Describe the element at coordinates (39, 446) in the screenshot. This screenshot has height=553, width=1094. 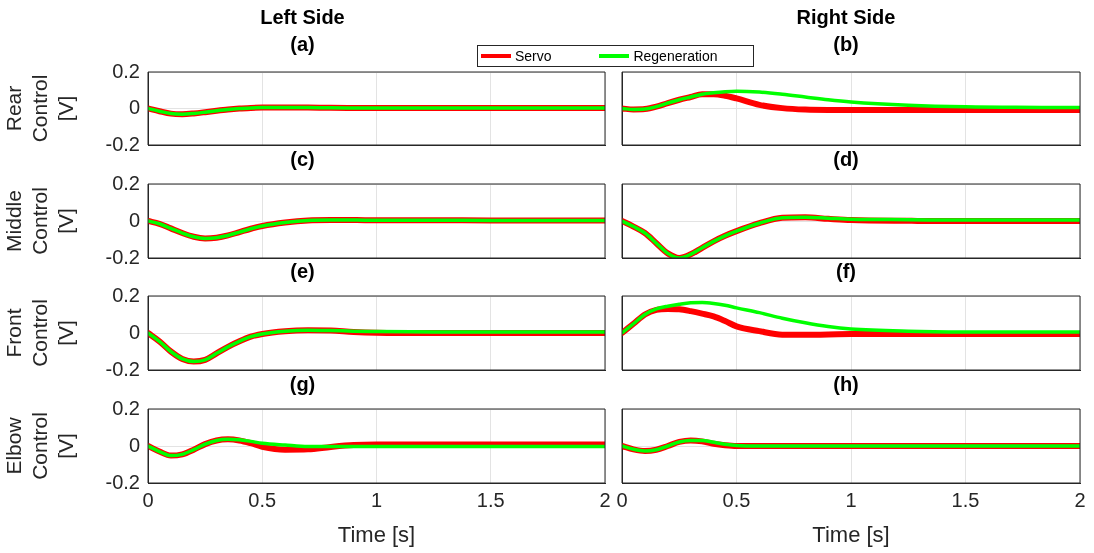
I see `y-axis-title: Elbow Control [V]` at that location.